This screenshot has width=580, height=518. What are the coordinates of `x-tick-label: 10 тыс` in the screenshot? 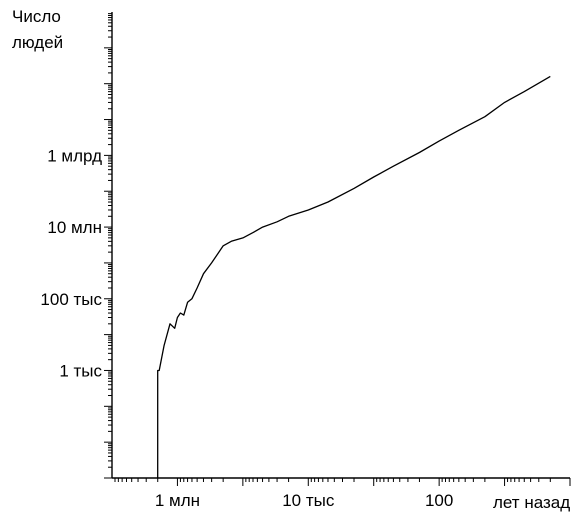 It's located at (308, 500).